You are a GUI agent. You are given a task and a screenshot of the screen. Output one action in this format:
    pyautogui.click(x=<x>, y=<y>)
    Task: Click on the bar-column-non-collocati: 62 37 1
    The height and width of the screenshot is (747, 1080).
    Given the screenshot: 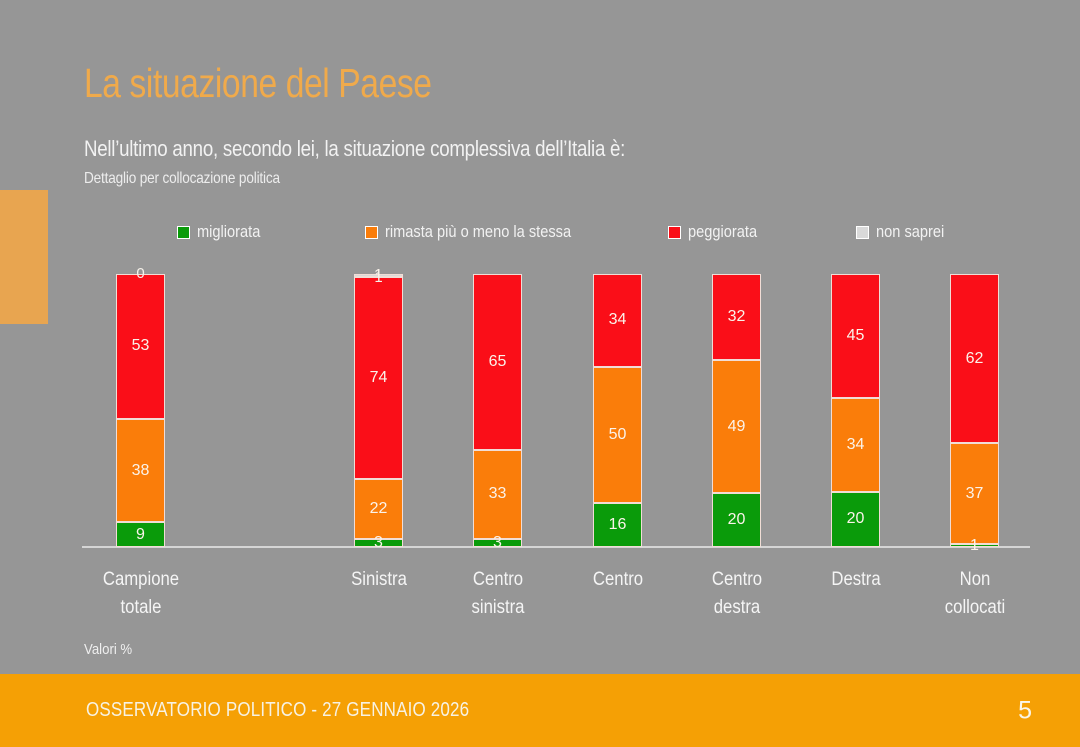 What is the action you would take?
    pyautogui.click(x=974, y=413)
    